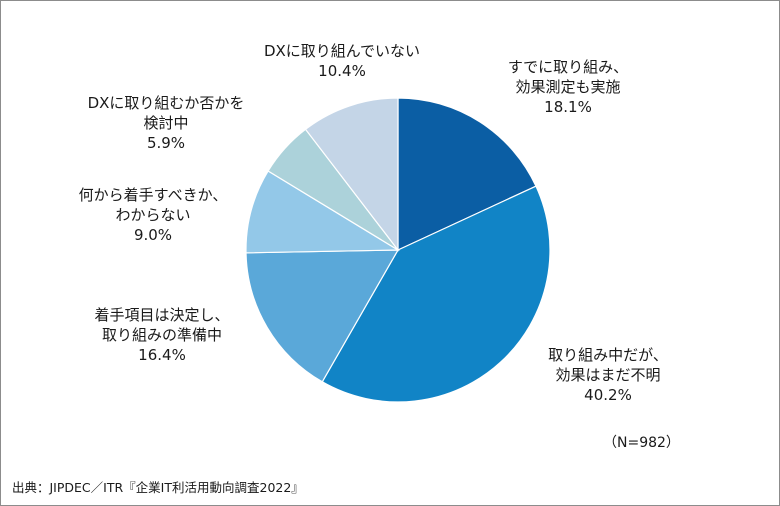 The height and width of the screenshot is (506, 780). What do you see at coordinates (166, 123) in the screenshot?
I see `slice-label: DXに取り組むか否かを検討中 5.9%` at bounding box center [166, 123].